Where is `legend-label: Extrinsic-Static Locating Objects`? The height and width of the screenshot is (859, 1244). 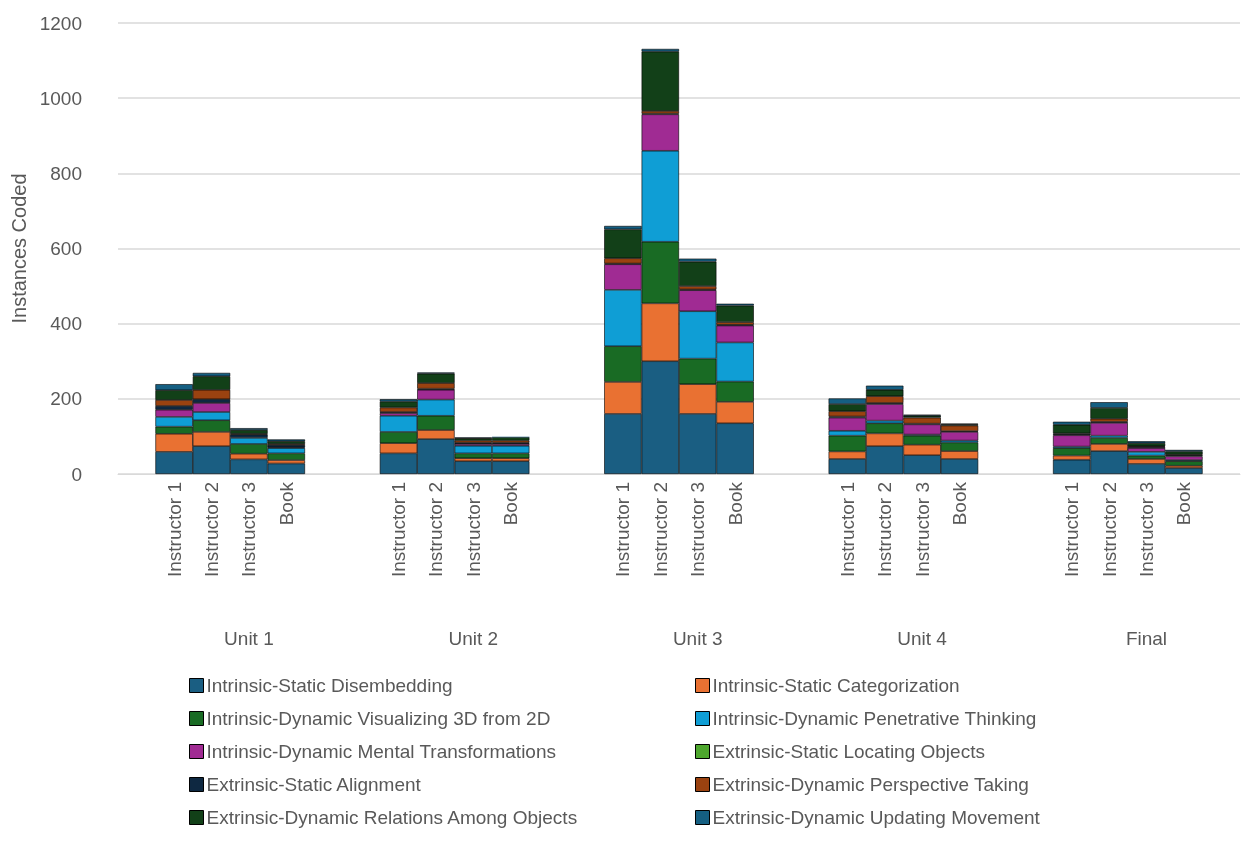
legend-label: Extrinsic-Static Locating Objects is located at coordinates (848, 751).